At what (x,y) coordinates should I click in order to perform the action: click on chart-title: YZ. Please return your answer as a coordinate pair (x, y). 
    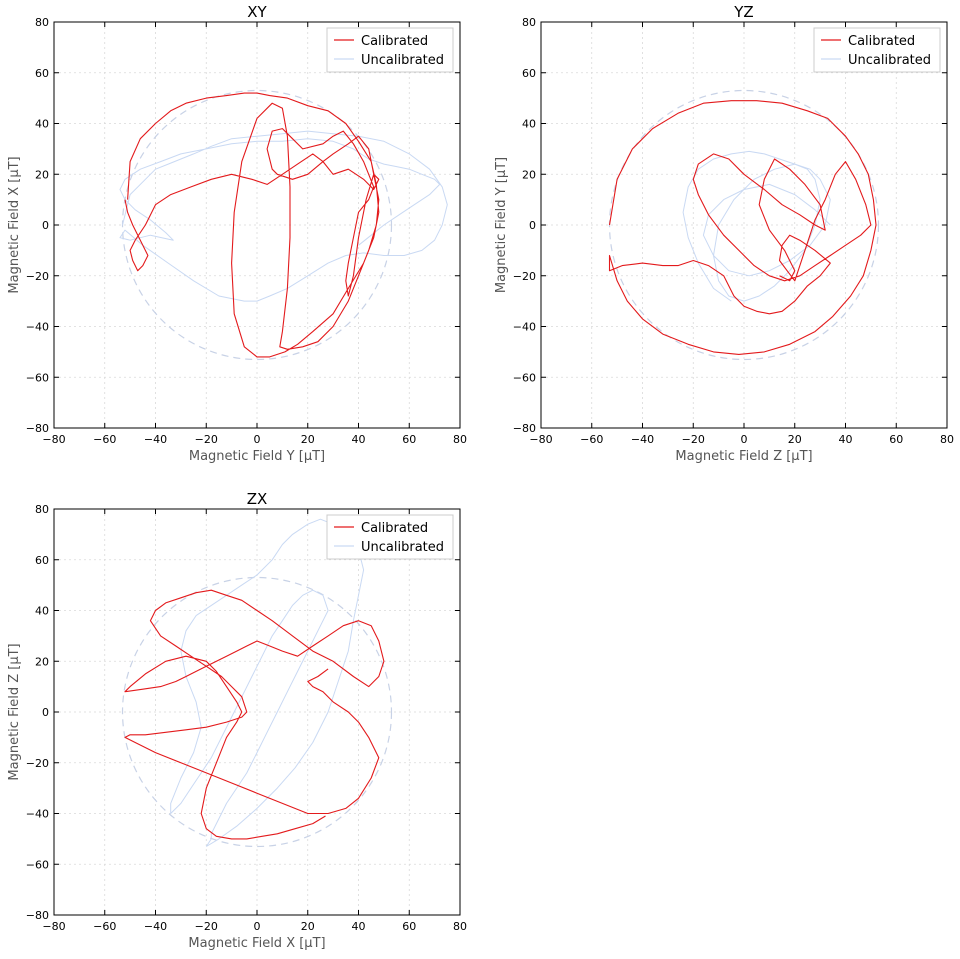
    Looking at the image, I should click on (743, 12).